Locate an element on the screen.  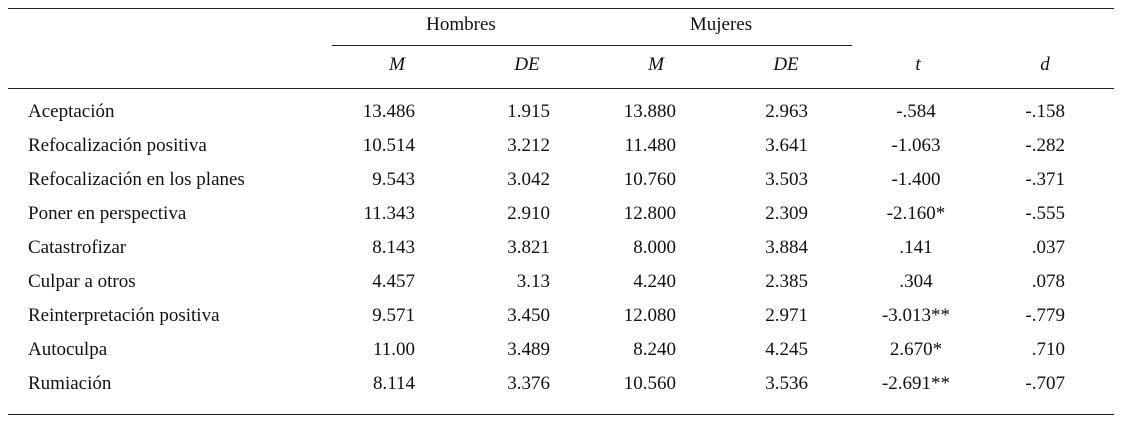
cell-value: -2.691** is located at coordinates (916, 383).